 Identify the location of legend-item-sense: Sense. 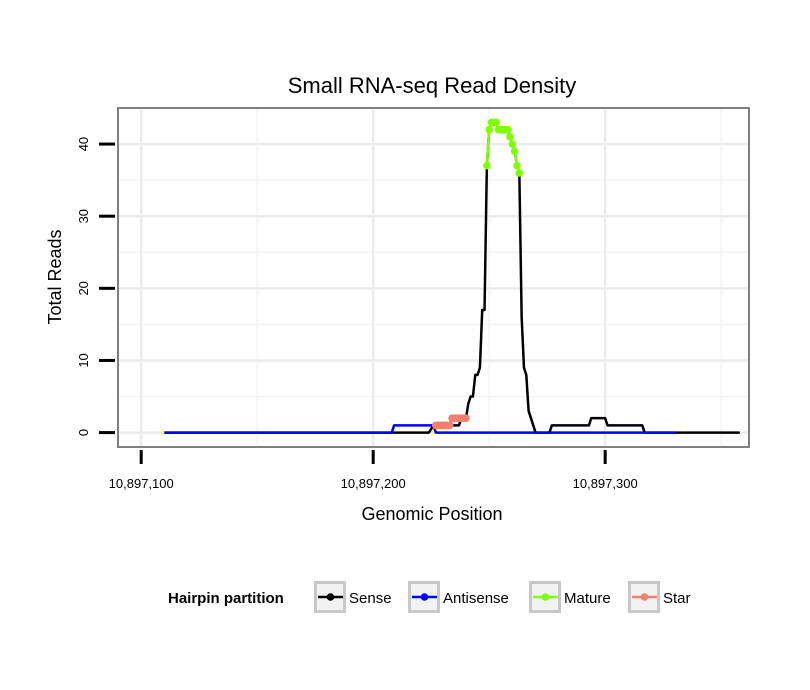
(353, 597).